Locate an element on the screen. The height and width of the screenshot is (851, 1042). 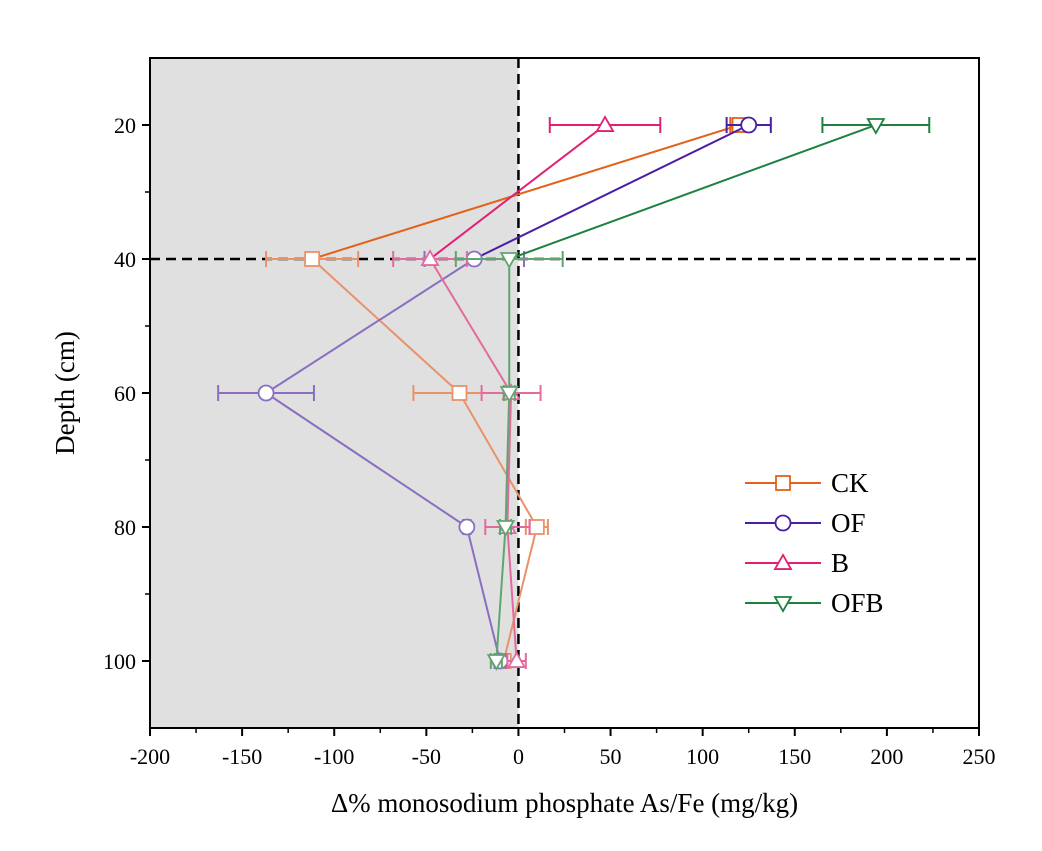
x-tick-label: 200 is located at coordinates (886, 756).